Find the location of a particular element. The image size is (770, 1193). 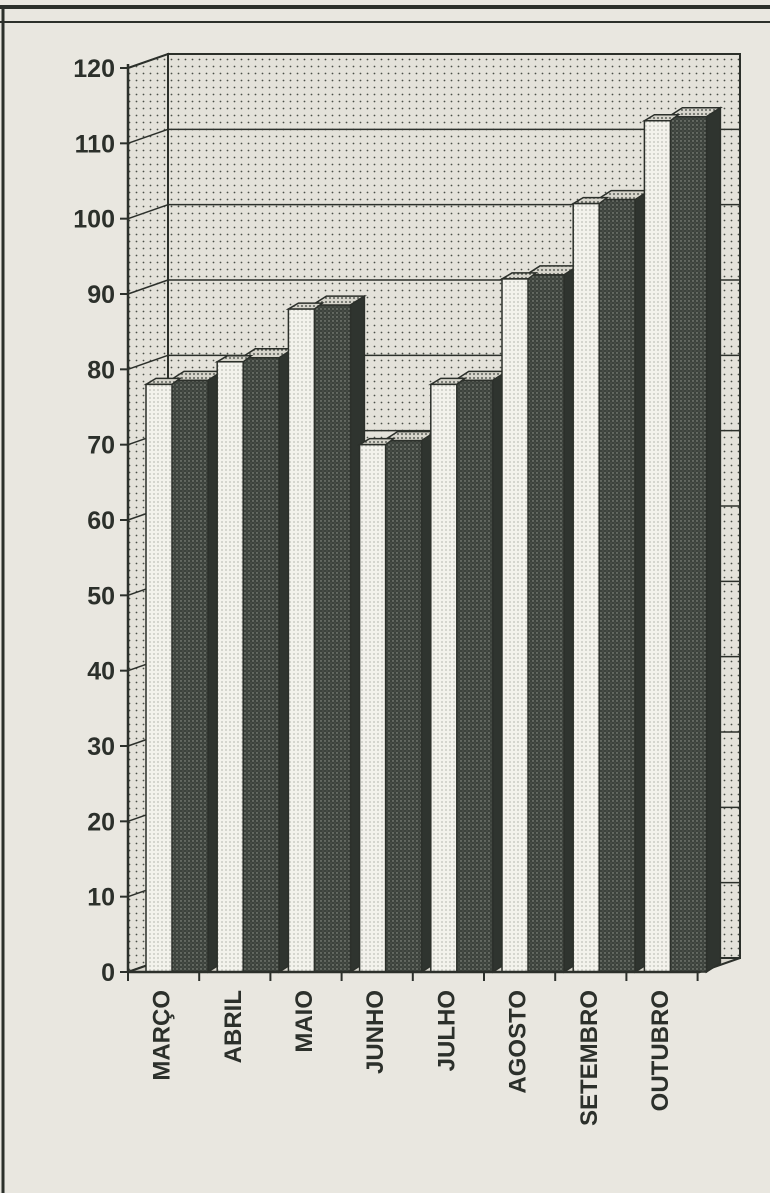

y-tick-label: 30 is located at coordinates (101, 747).